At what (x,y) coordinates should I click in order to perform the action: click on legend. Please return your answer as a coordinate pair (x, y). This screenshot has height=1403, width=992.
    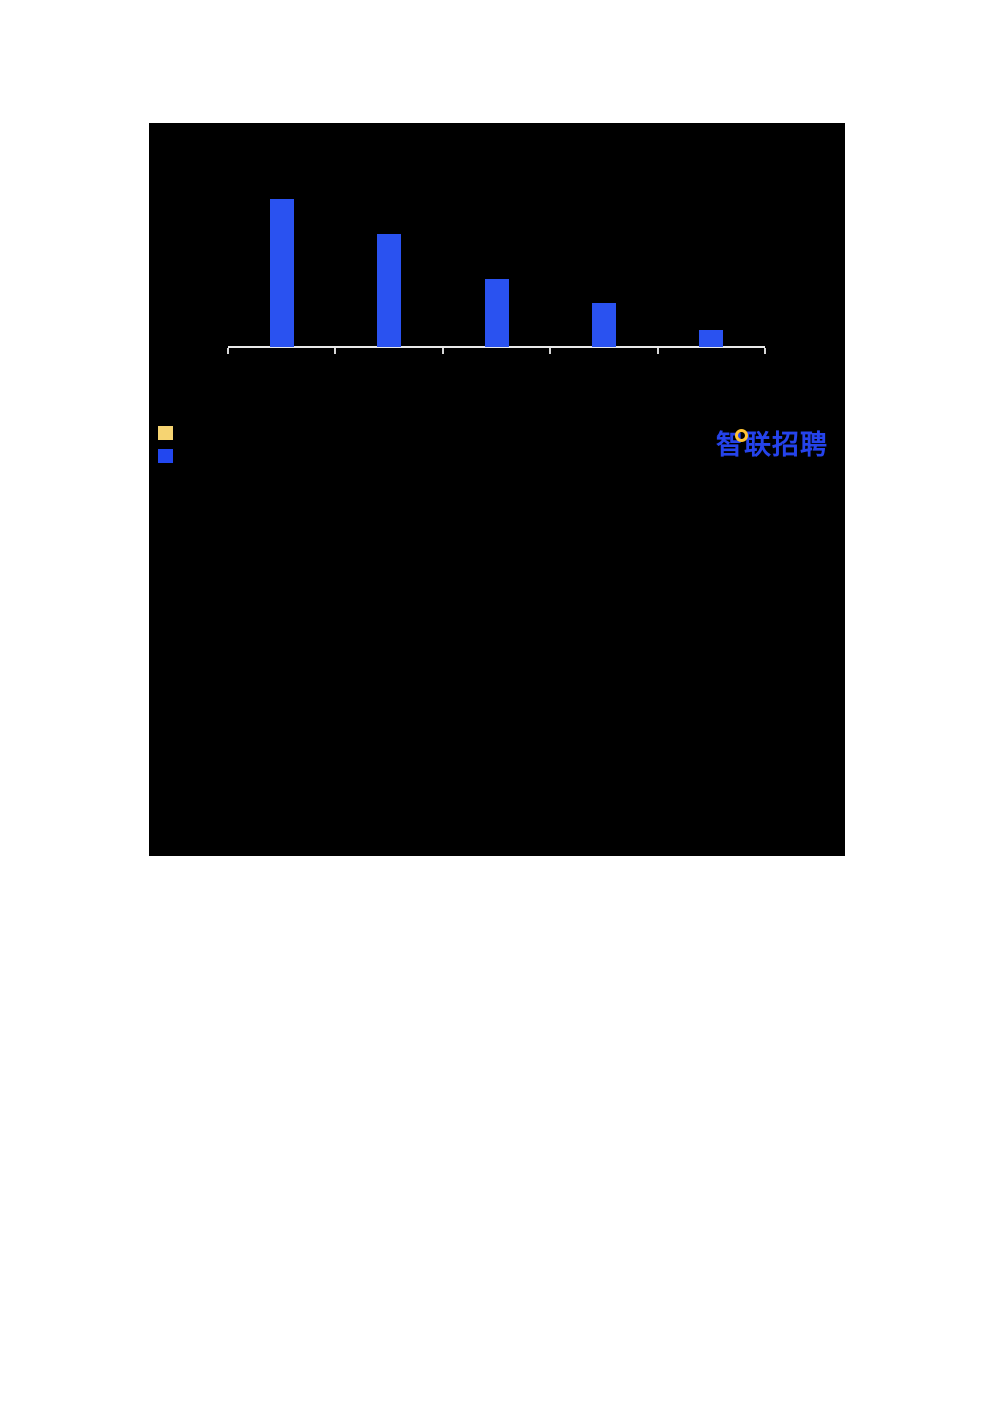
    Looking at the image, I should click on (169, 444).